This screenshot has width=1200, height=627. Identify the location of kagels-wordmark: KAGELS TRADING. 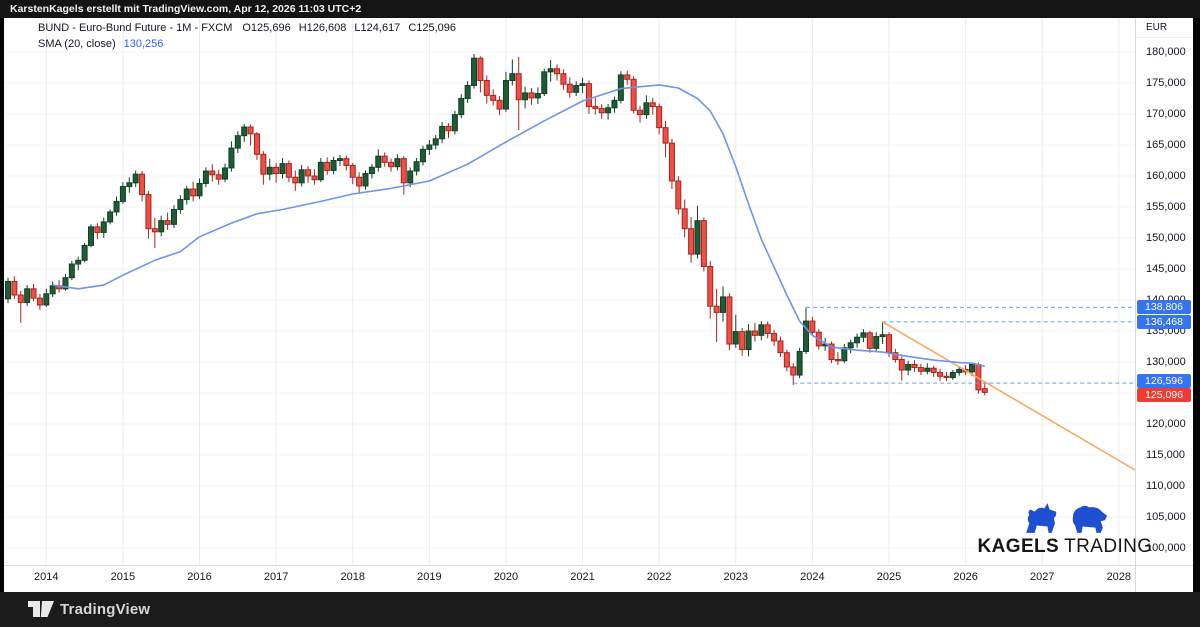
(1065, 547).